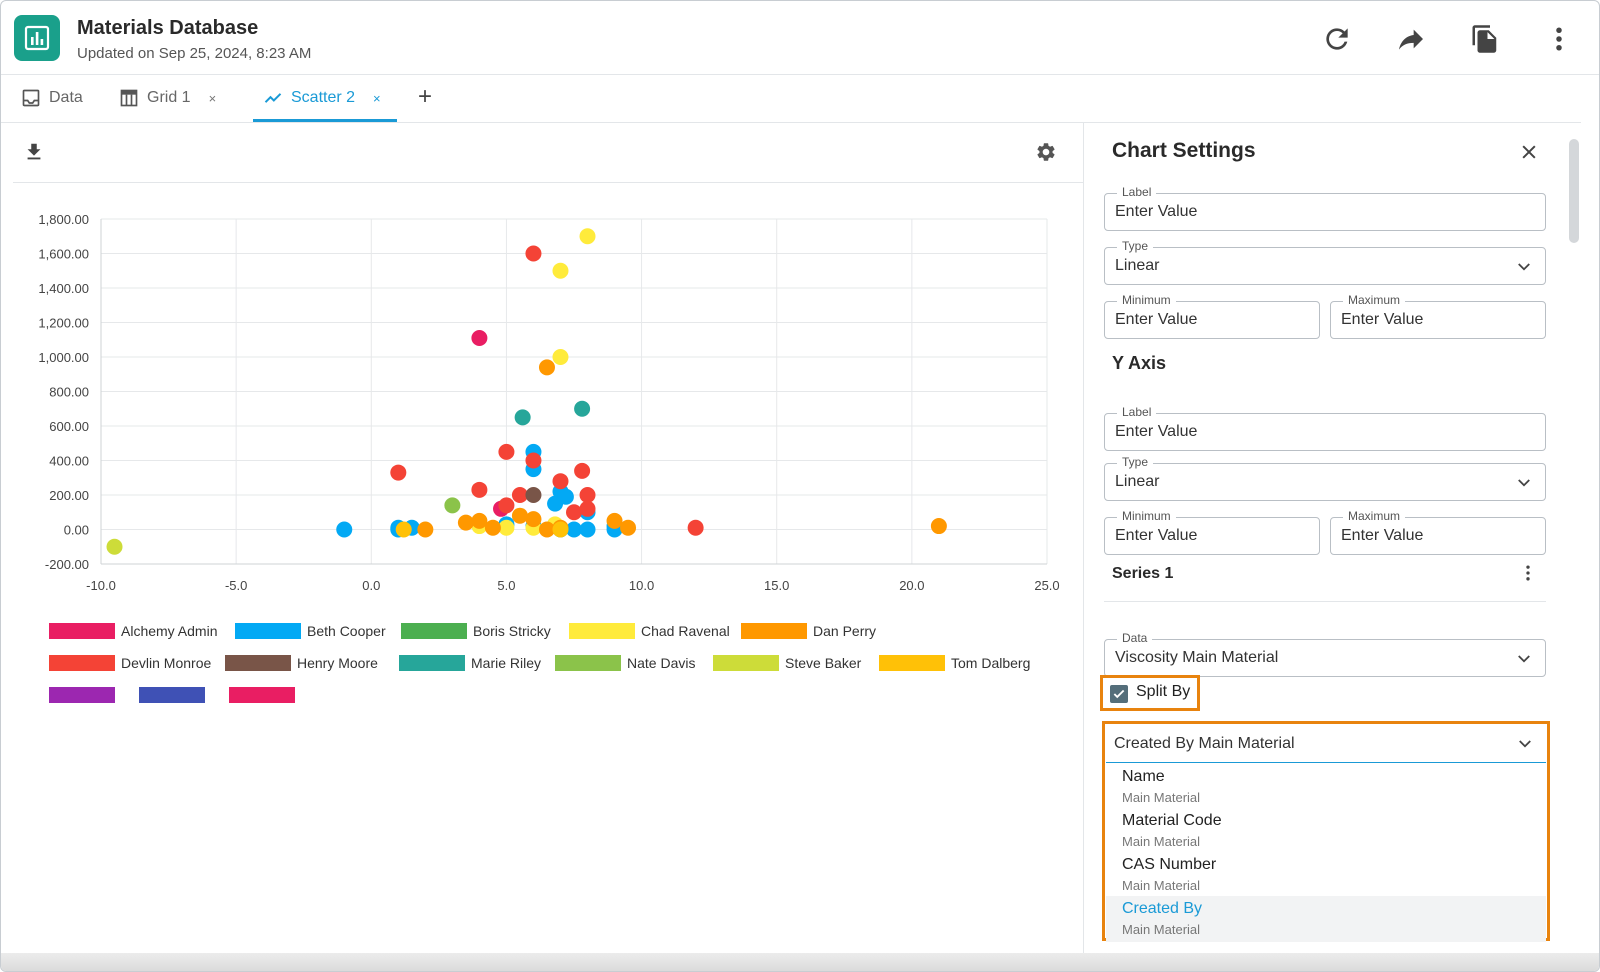 This screenshot has height=972, width=1600. What do you see at coordinates (52, 98) in the screenshot?
I see `tab-data: Data` at bounding box center [52, 98].